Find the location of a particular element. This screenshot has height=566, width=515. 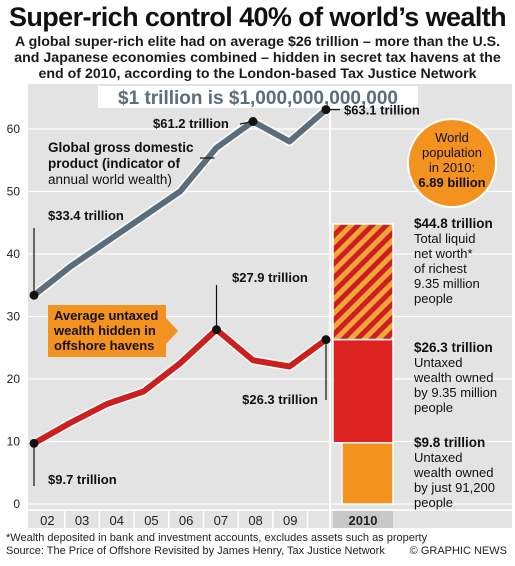

x-tick-label-2010: 2010 is located at coordinates (363, 520).